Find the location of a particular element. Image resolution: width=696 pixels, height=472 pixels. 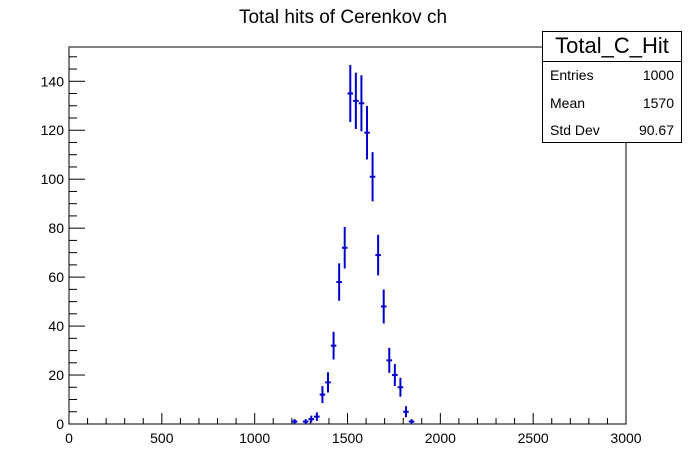

x-tick-label: 1000 is located at coordinates (254, 438).